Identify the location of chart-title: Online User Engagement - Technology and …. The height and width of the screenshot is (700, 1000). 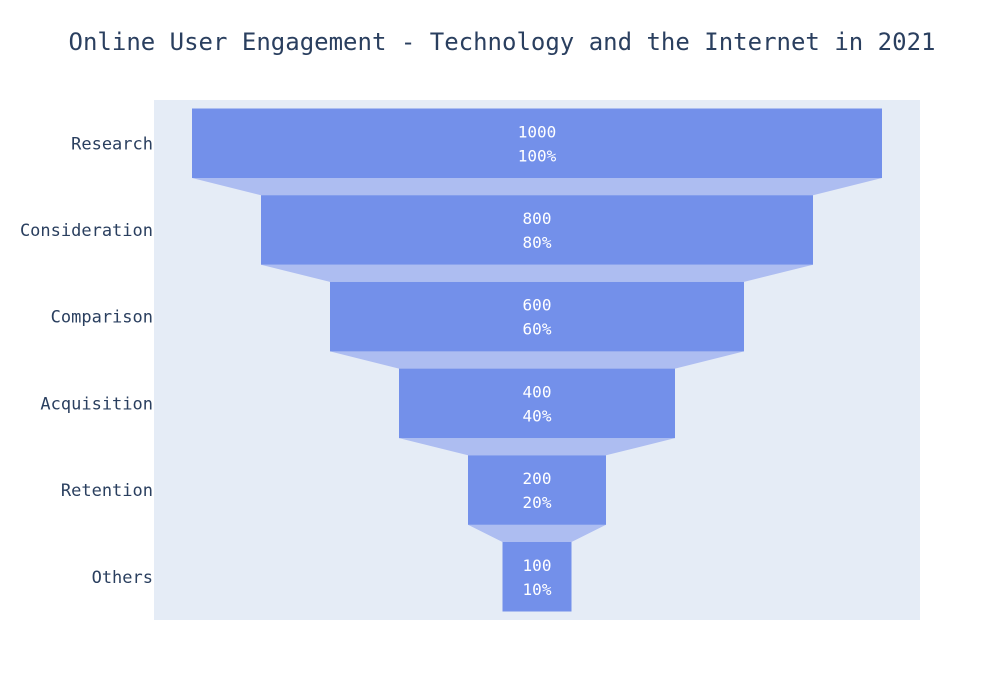
(502, 42).